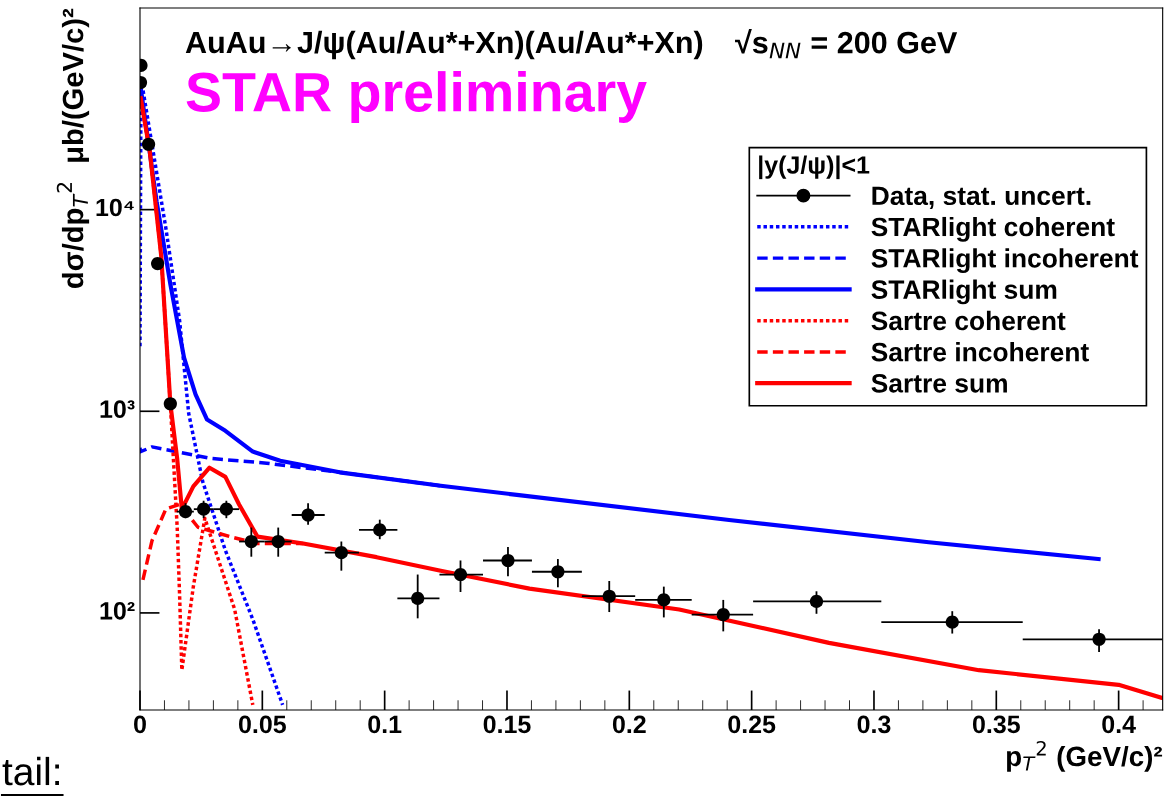  I want to click on y-tick-label: 10³, so click(117, 409).